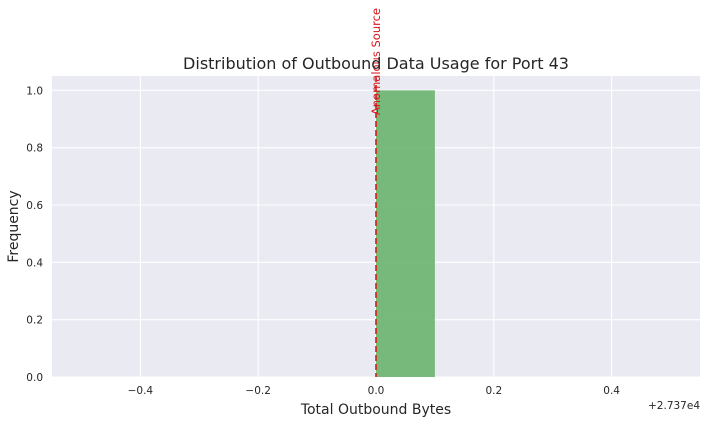  What do you see at coordinates (14, 226) in the screenshot?
I see `y-axis-label: Frequency` at bounding box center [14, 226].